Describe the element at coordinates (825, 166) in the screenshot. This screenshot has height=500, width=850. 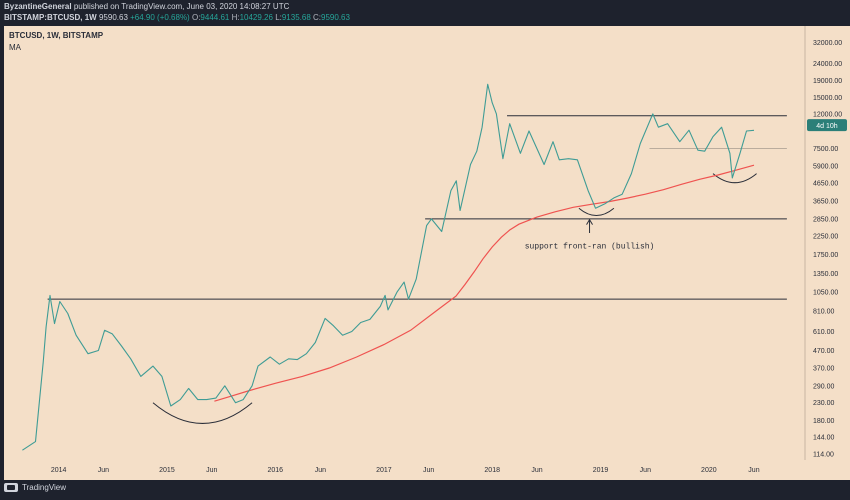
I see `price-tick-label: 5900.00` at that location.